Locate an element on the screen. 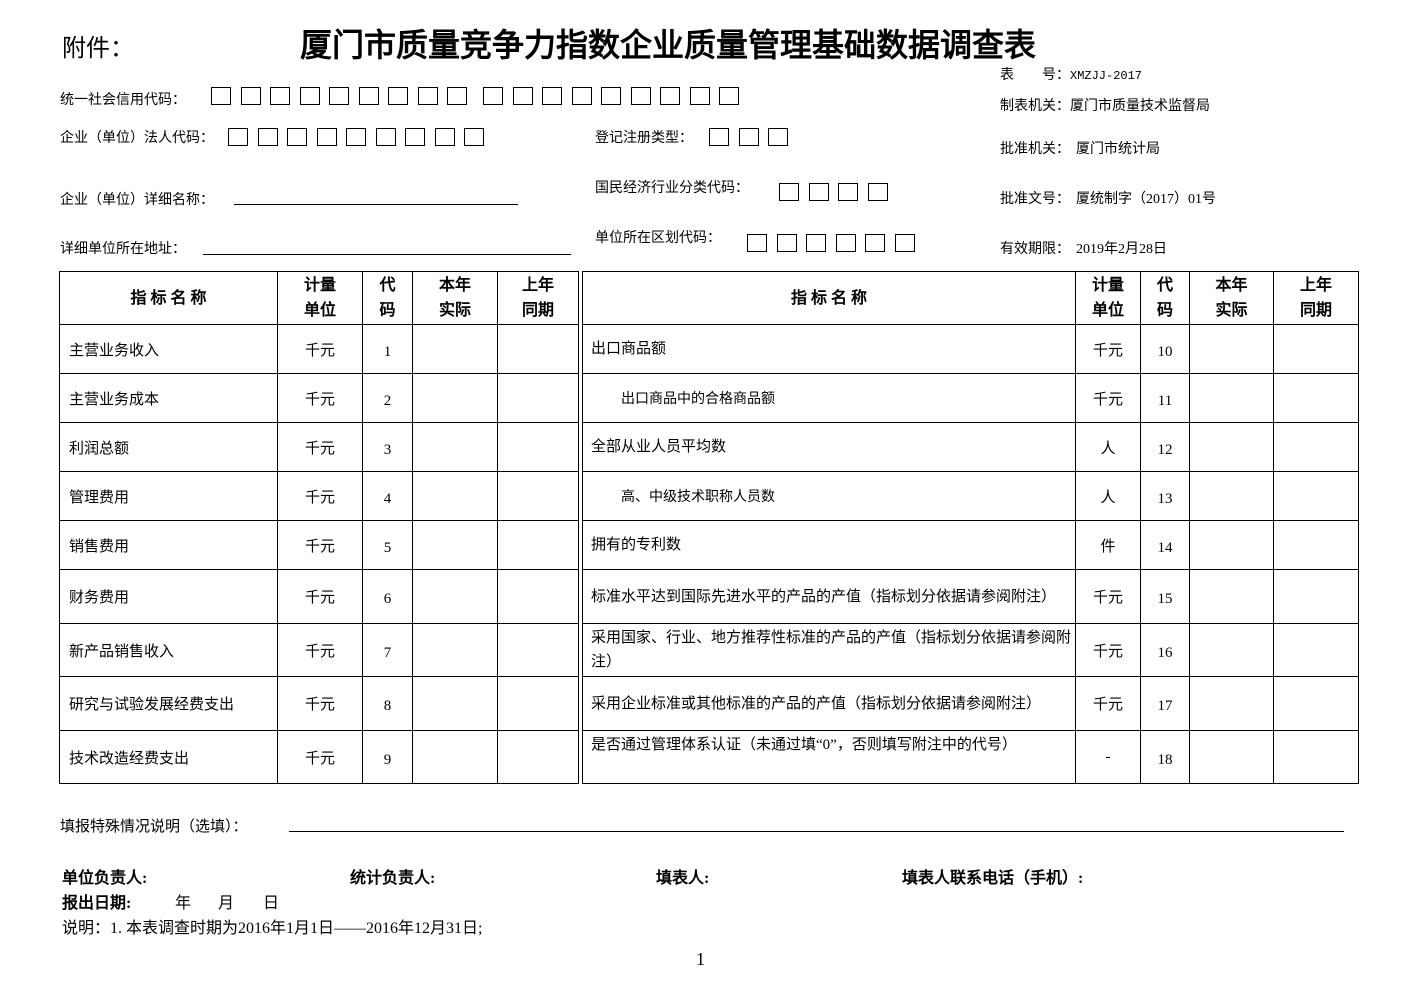 This screenshot has height=993, width=1404. special-note-label: 填报特殊情况说明（选填）： is located at coordinates (154, 827).